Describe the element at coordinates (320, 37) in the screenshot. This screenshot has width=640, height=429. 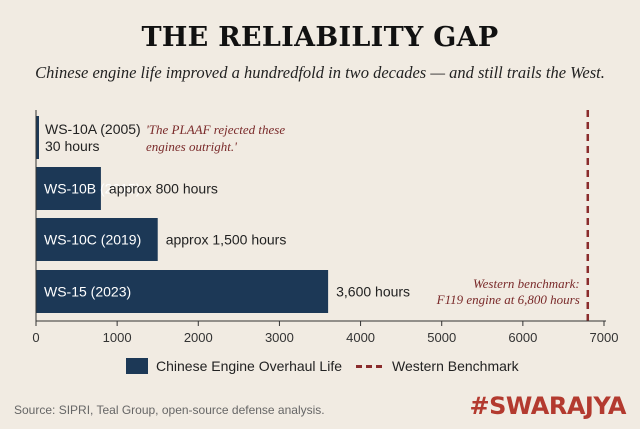
I see `chart-title: THE RELIABILITY GAP` at that location.